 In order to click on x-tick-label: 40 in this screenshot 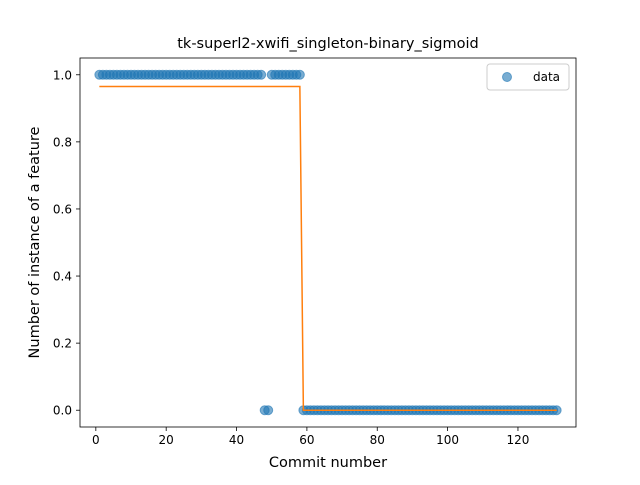, I will do `click(236, 440)`.